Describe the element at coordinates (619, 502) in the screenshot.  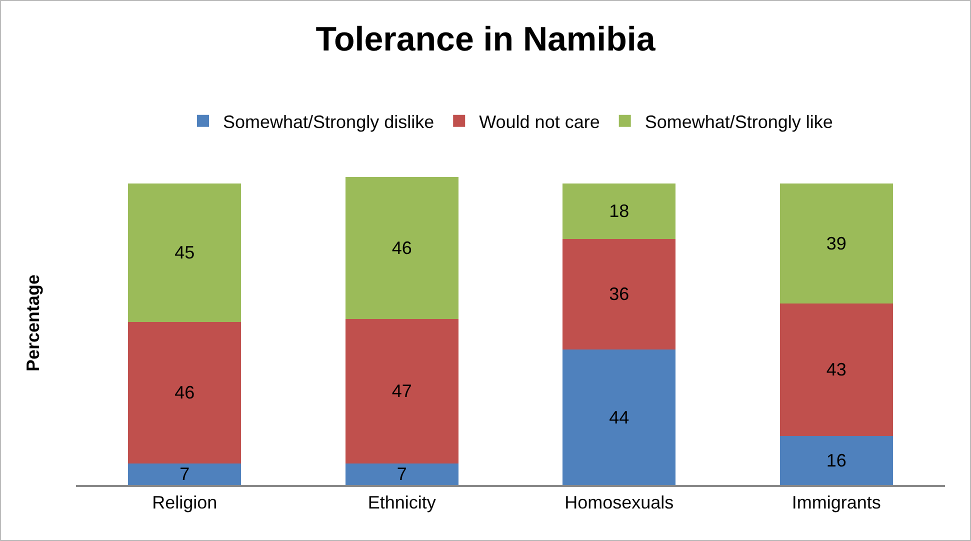
I see `x-tick-label: Homosexuals` at that location.